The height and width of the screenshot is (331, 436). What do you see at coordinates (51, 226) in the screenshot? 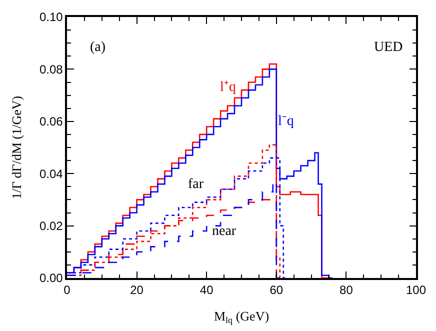
I see `y-tick-label: 0.02` at bounding box center [51, 226].